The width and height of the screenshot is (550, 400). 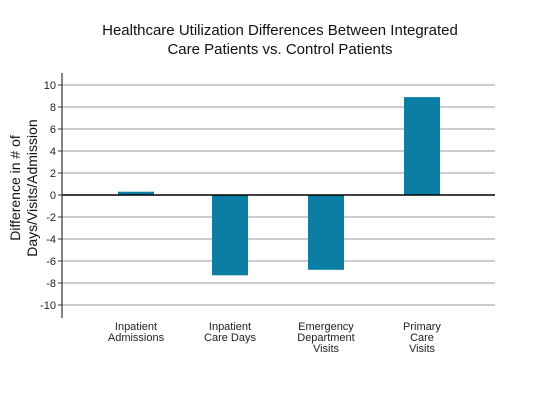 What do you see at coordinates (53, 130) in the screenshot?
I see `y-tick-label: 6` at bounding box center [53, 130].